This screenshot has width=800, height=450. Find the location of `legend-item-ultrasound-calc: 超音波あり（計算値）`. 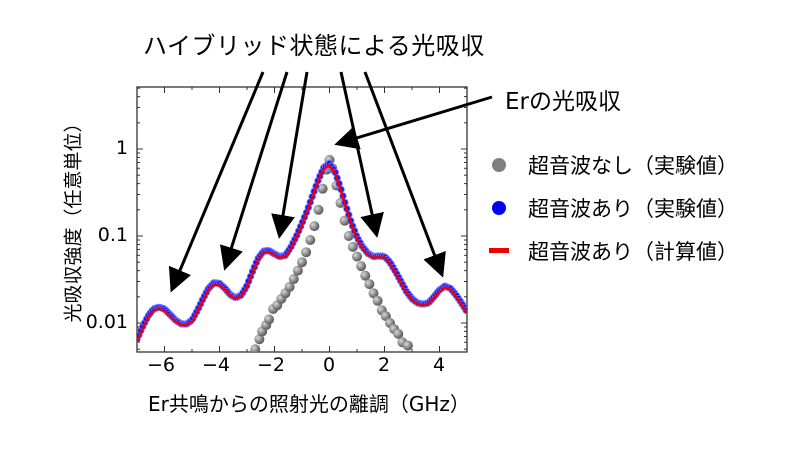

legend-item-ultrasound-calc: 超音波あり（計算値） is located at coordinates (613, 250).